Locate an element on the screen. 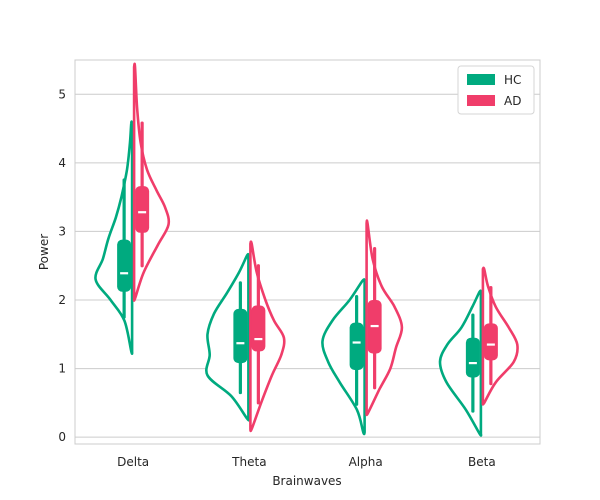  violin-hc-alpha is located at coordinates (343, 357).